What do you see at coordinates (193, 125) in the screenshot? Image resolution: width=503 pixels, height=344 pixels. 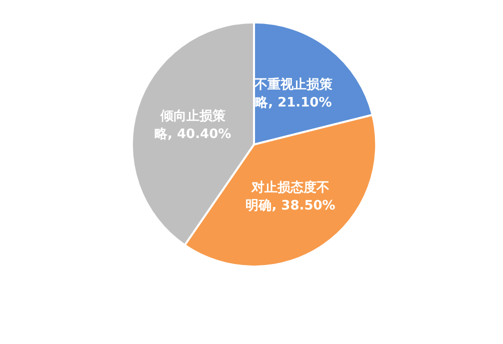 I see `slice-label: 倾向止损策略, 40.40%` at bounding box center [193, 125].